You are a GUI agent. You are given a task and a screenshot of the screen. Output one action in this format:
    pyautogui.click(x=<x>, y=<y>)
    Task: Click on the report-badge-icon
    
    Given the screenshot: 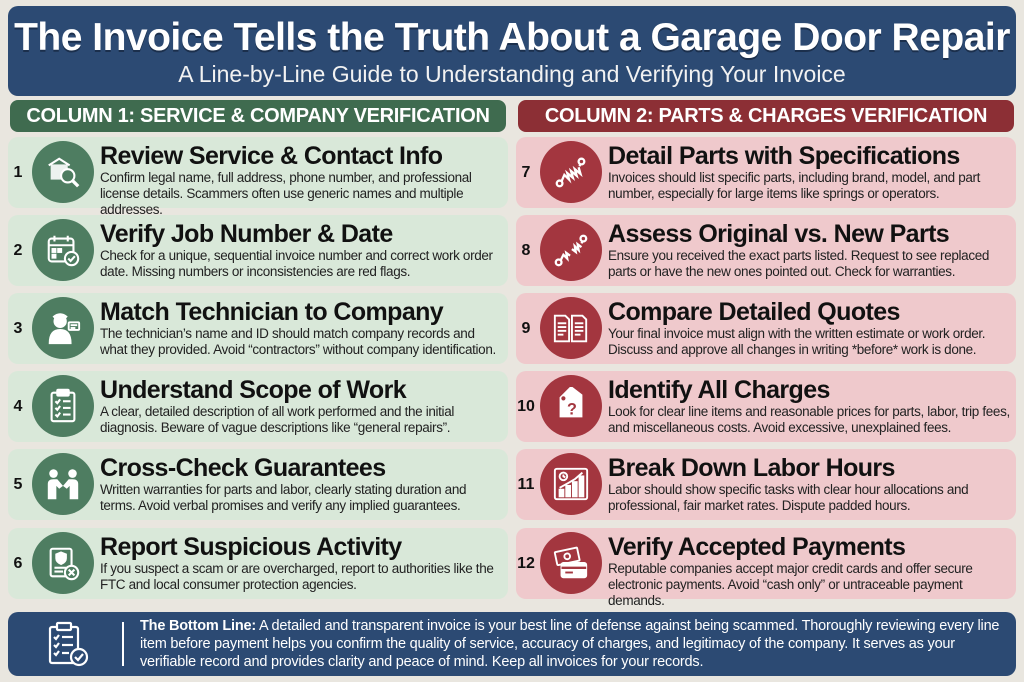 What is the action you would take?
    pyautogui.click(x=63, y=563)
    